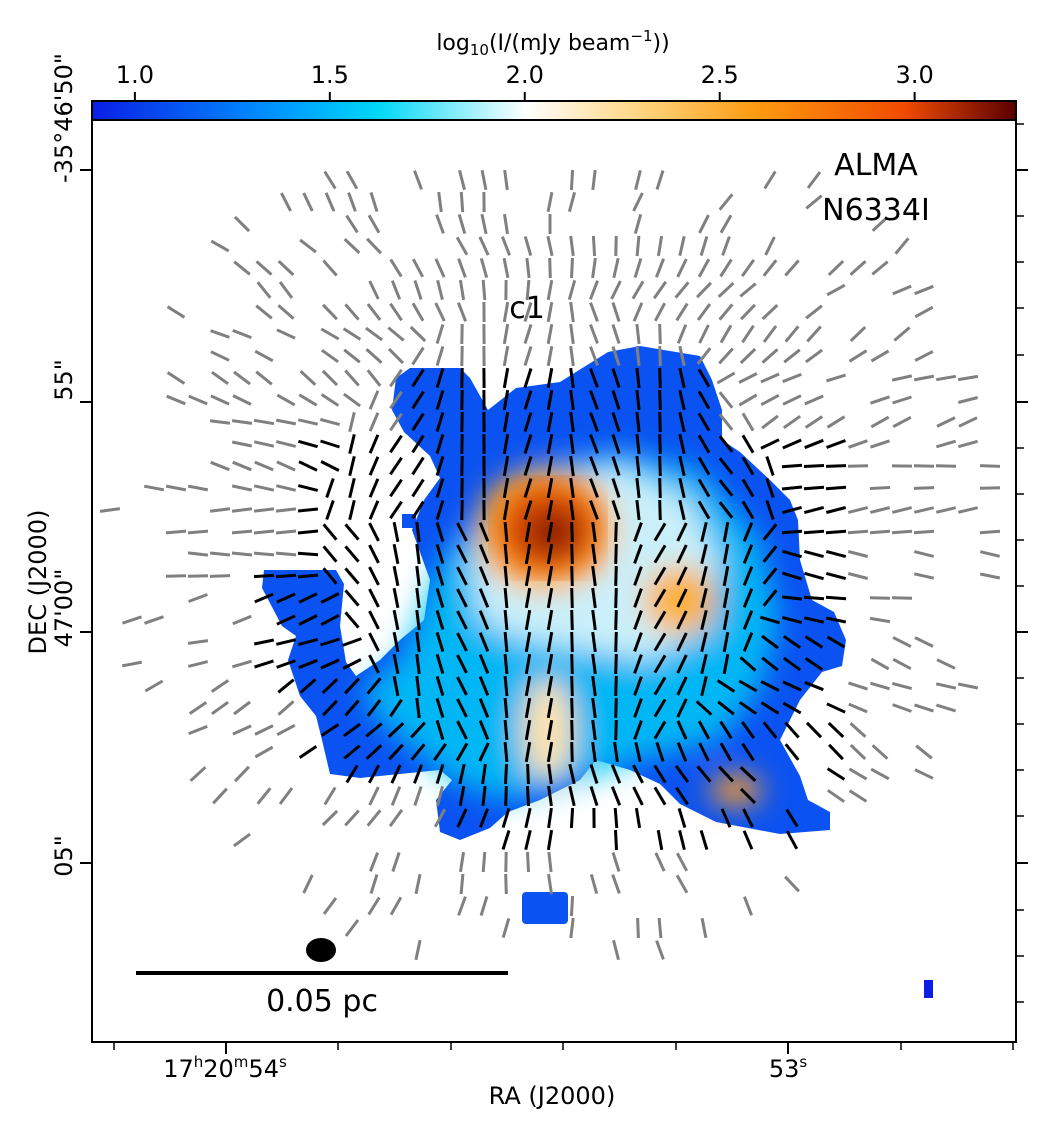 Image resolution: width=1039 pixels, height=1135 pixels. Describe the element at coordinates (64, 380) in the screenshot. I see `y-tick-label-2: 55"` at that location.